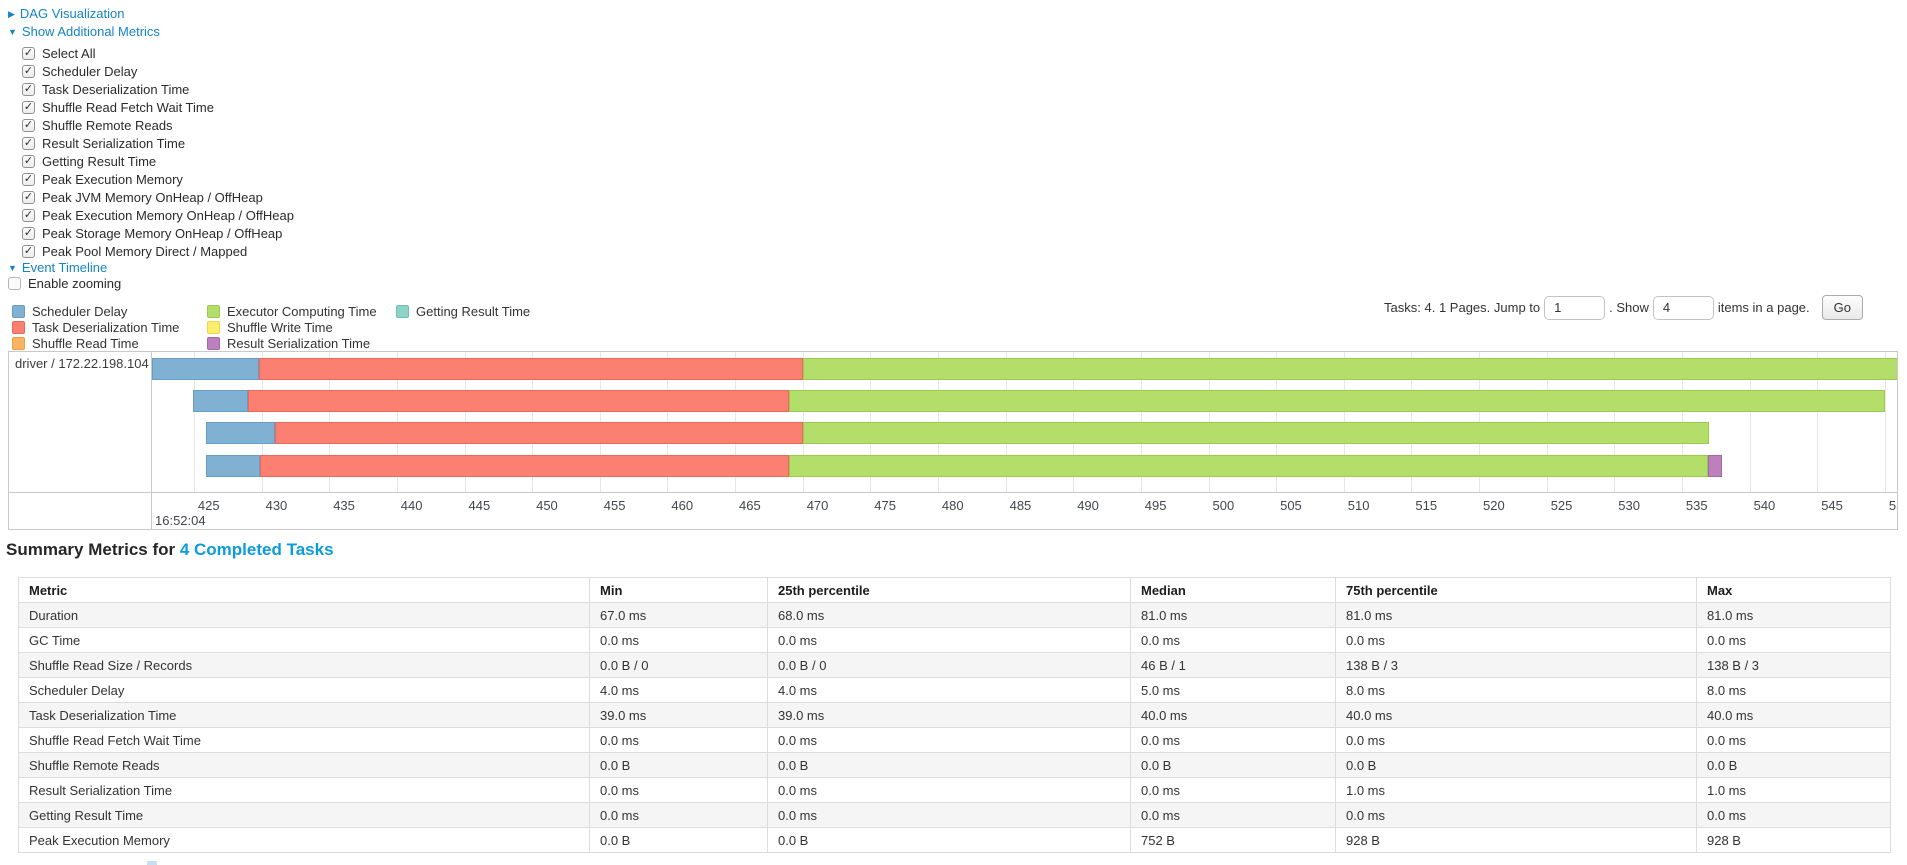  I want to click on metric-option-label: Shuffle Remote Reads, so click(107, 125).